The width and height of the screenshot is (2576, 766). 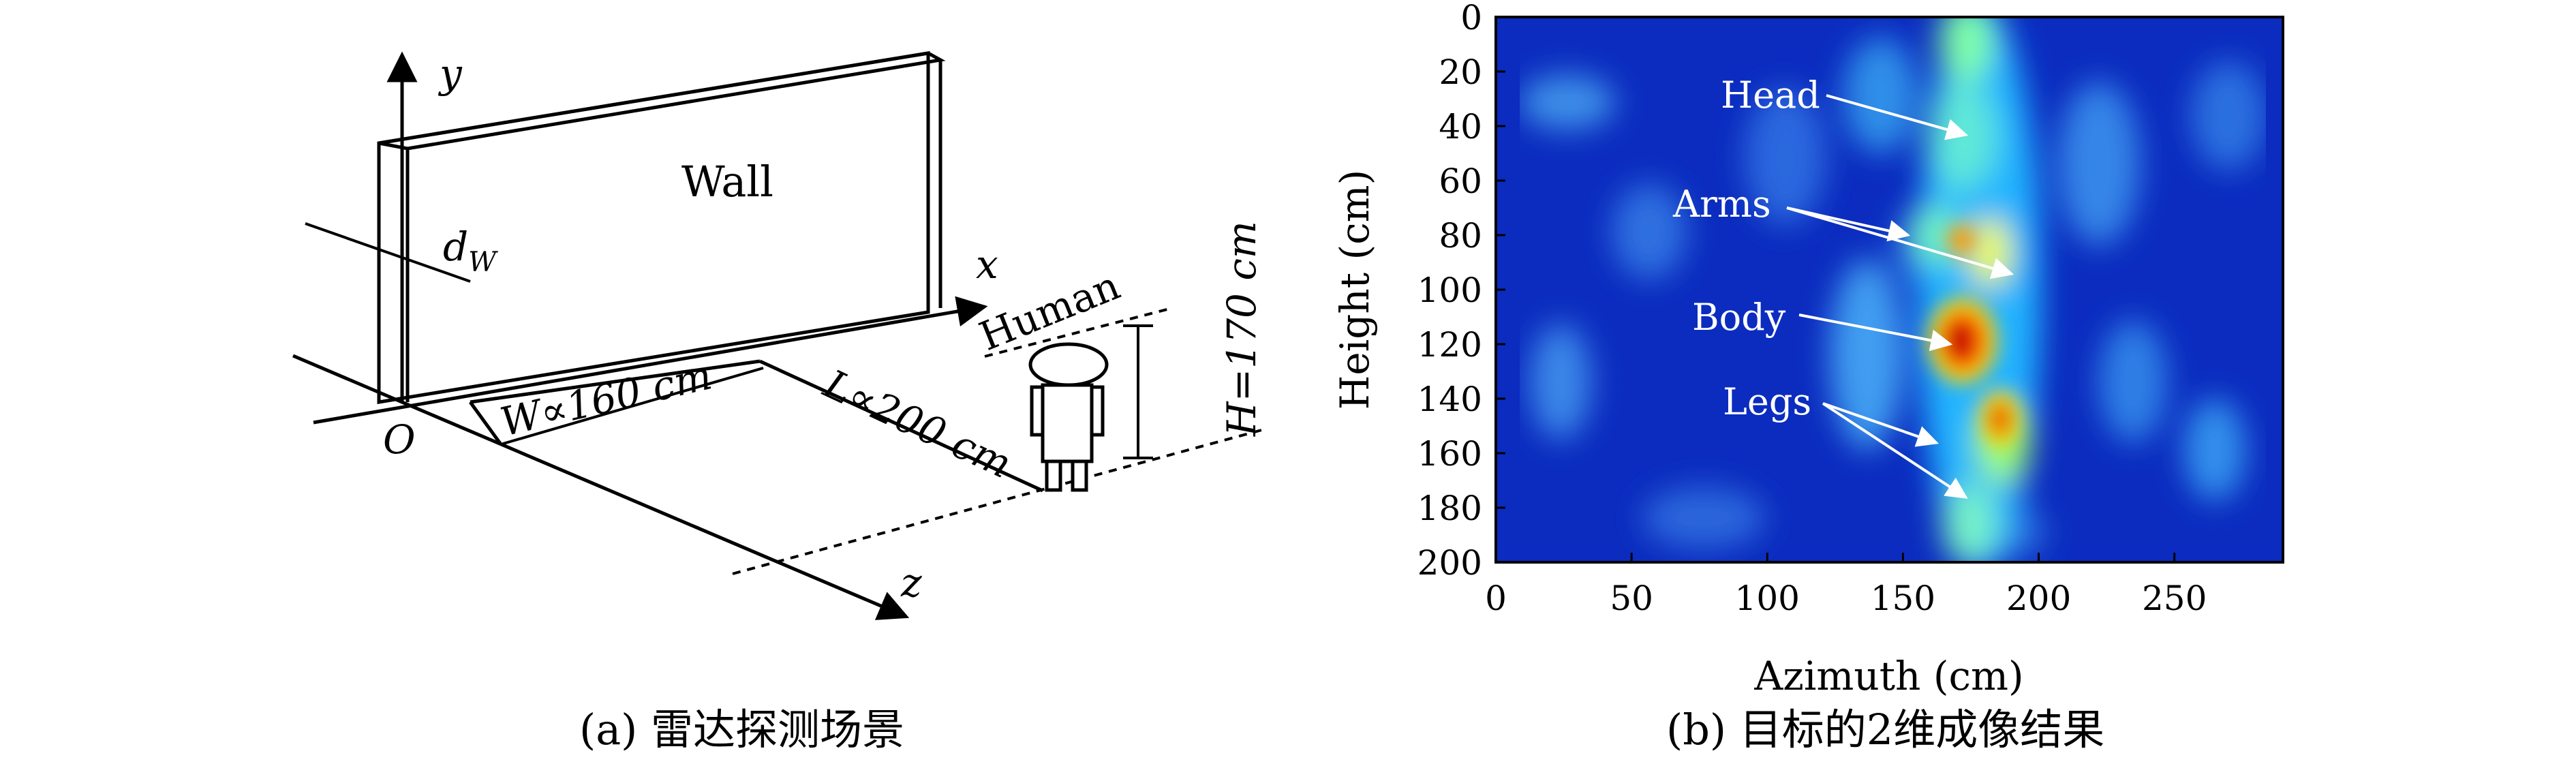 I want to click on y-tick-label: 80, so click(x=1460, y=236).